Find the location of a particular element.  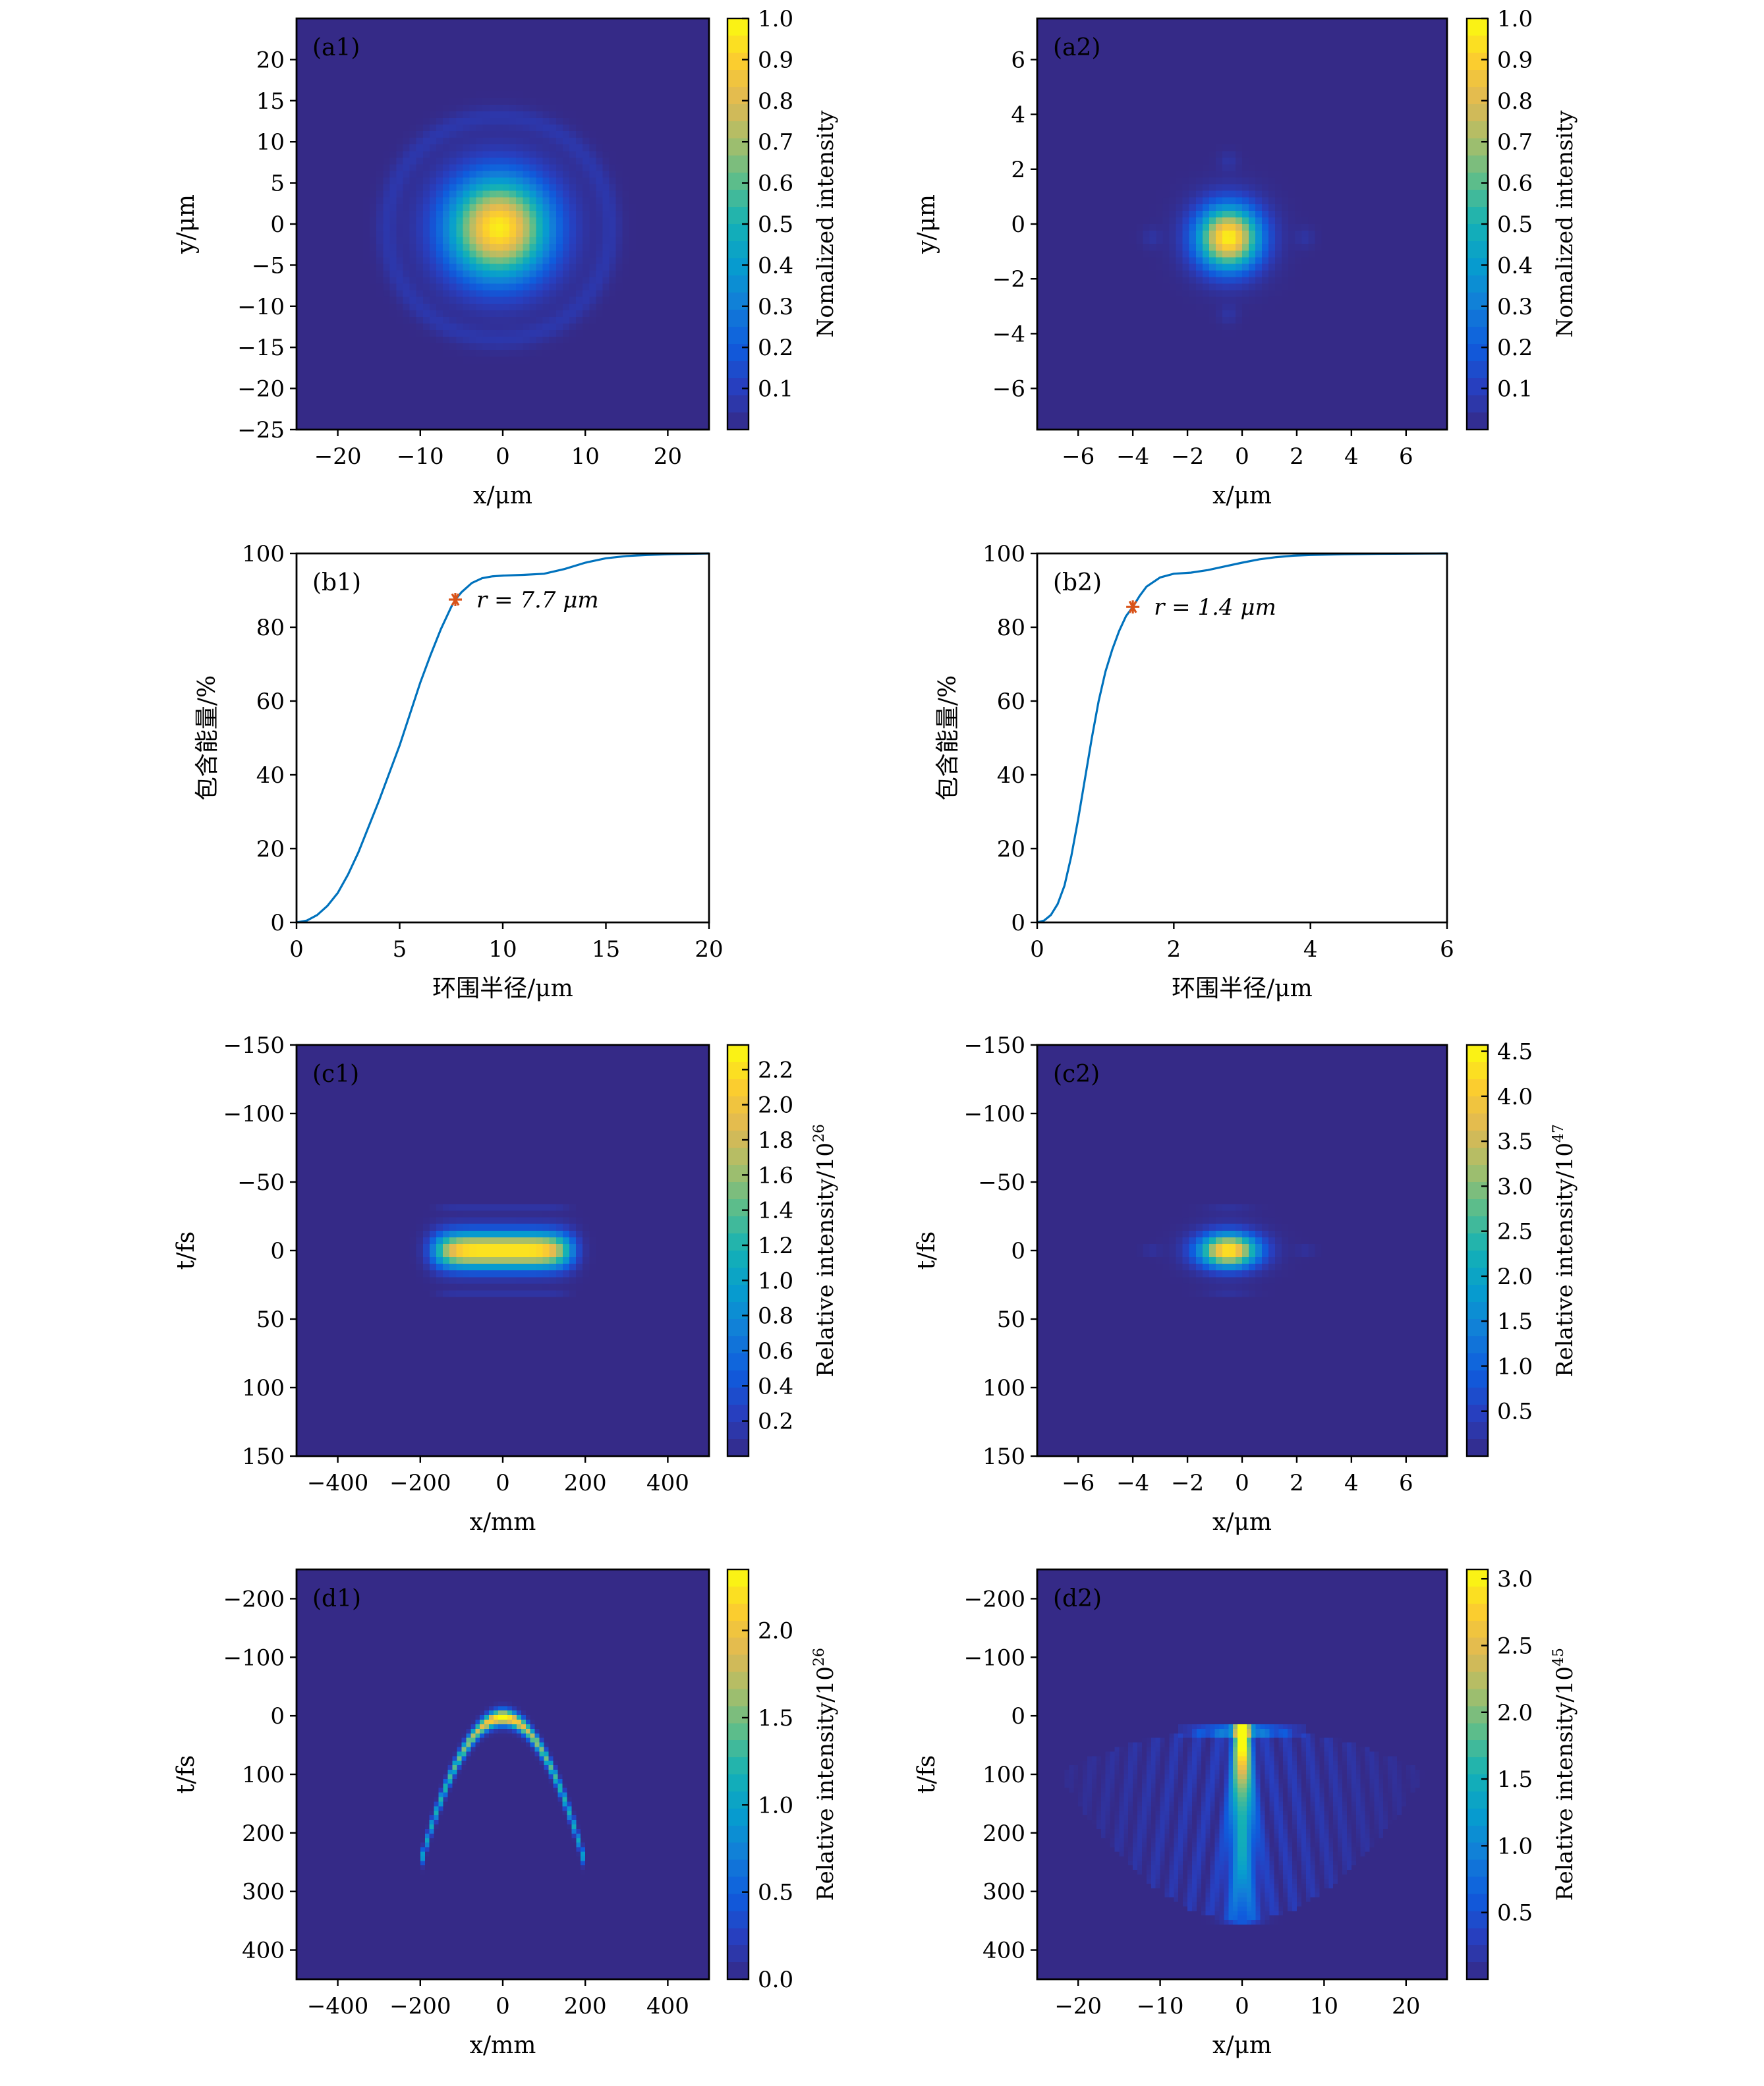

y-tick-label: −25 is located at coordinates (261, 430).